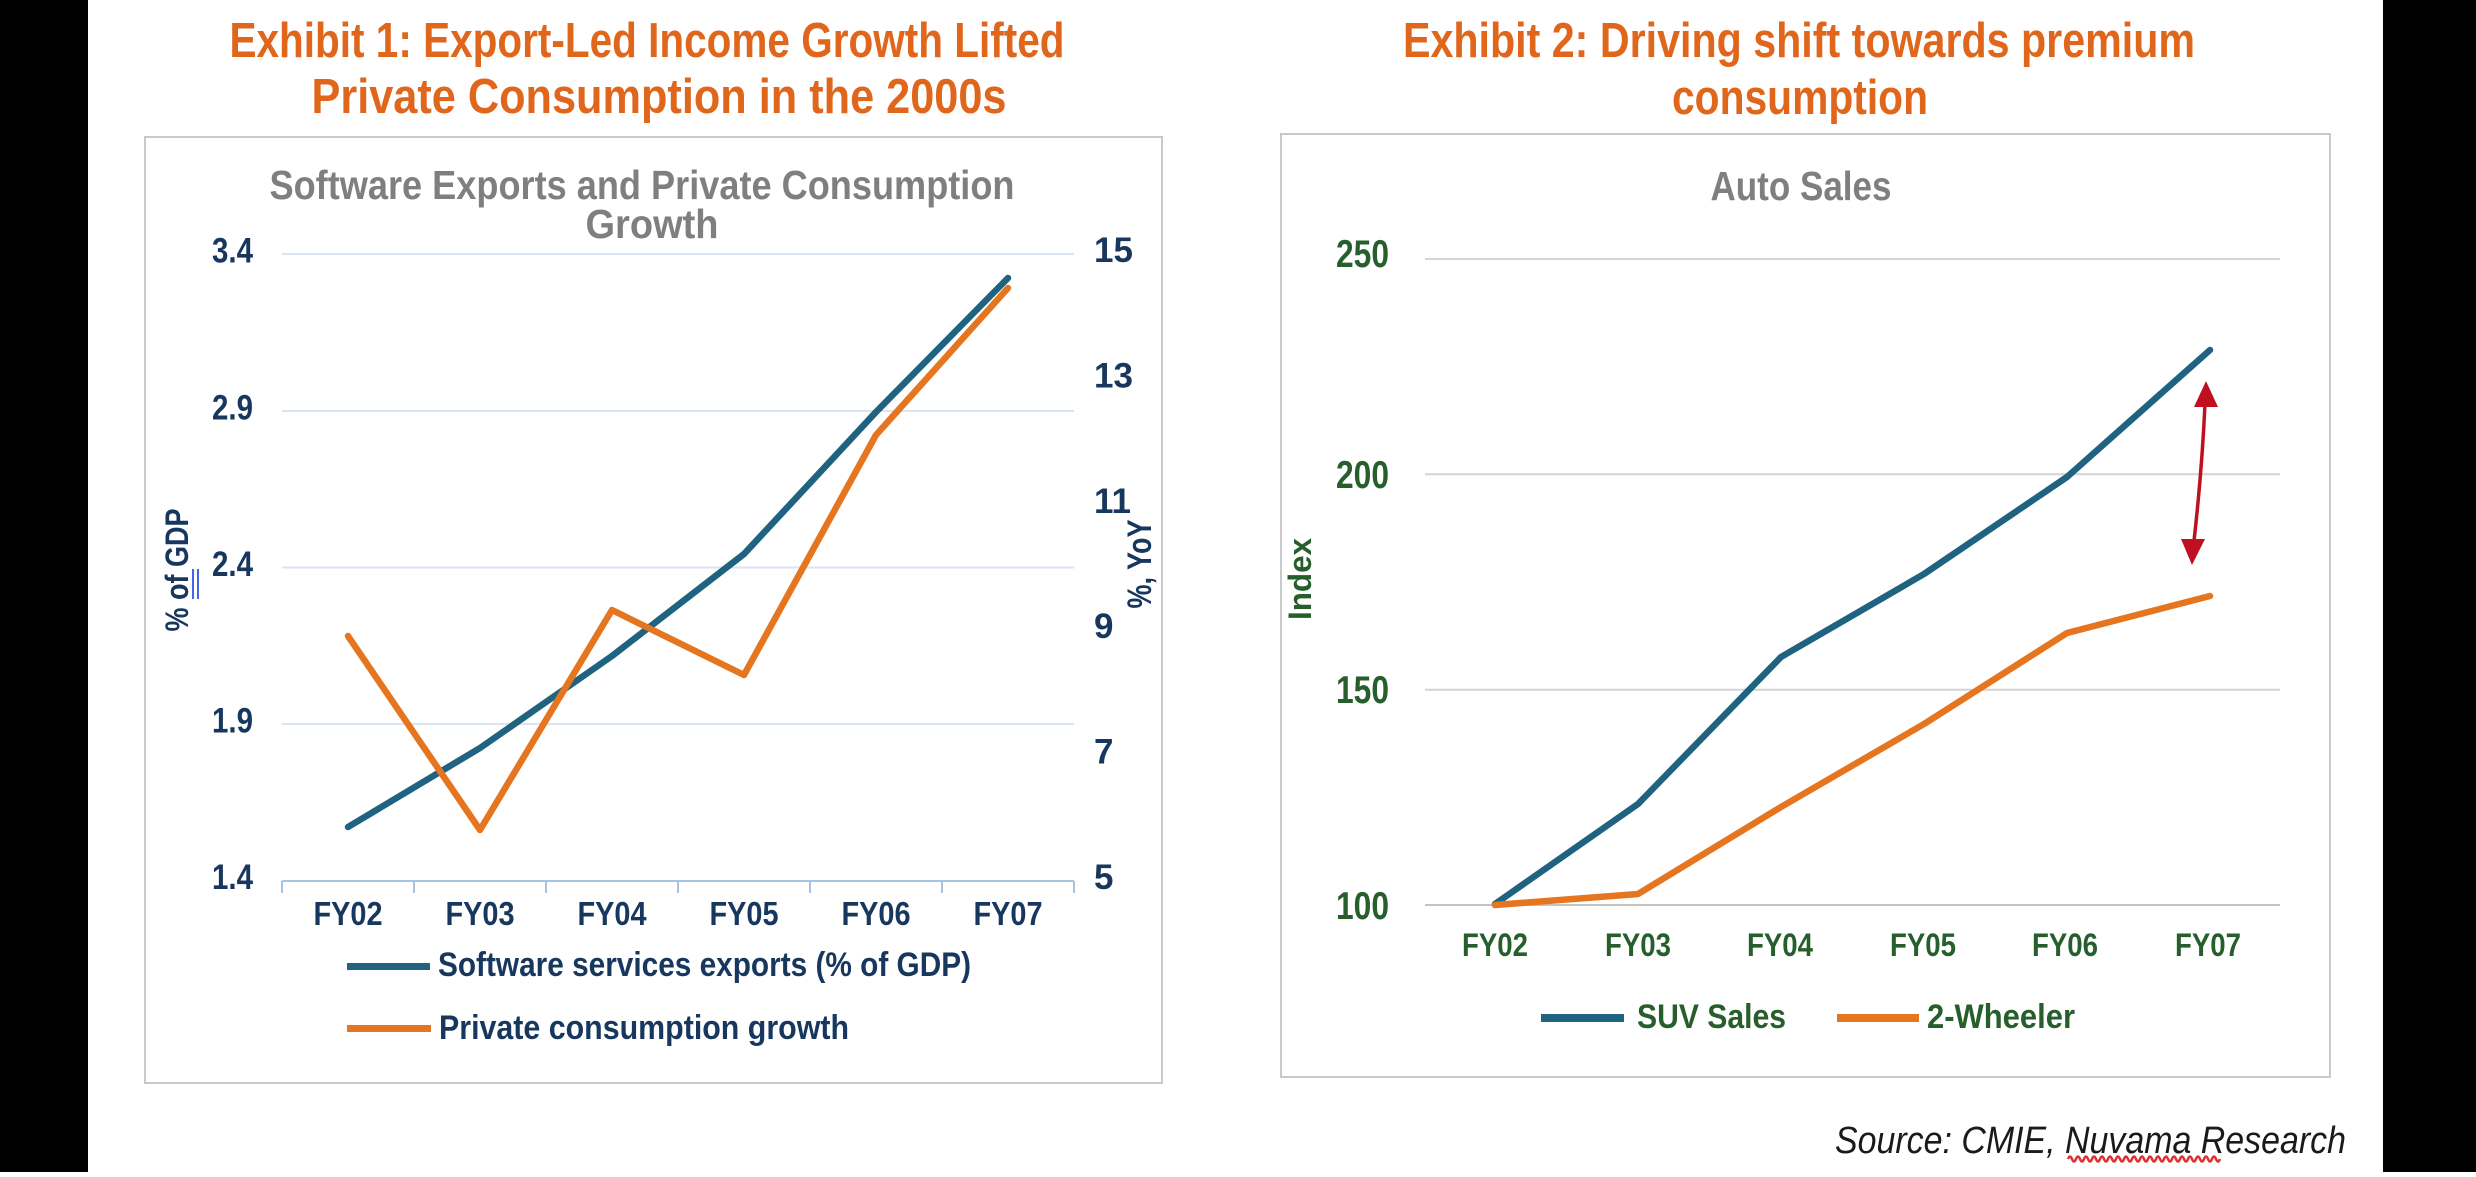 The image size is (2476, 1177). I want to click on svg-text: % of GDP, so click(177, 570).